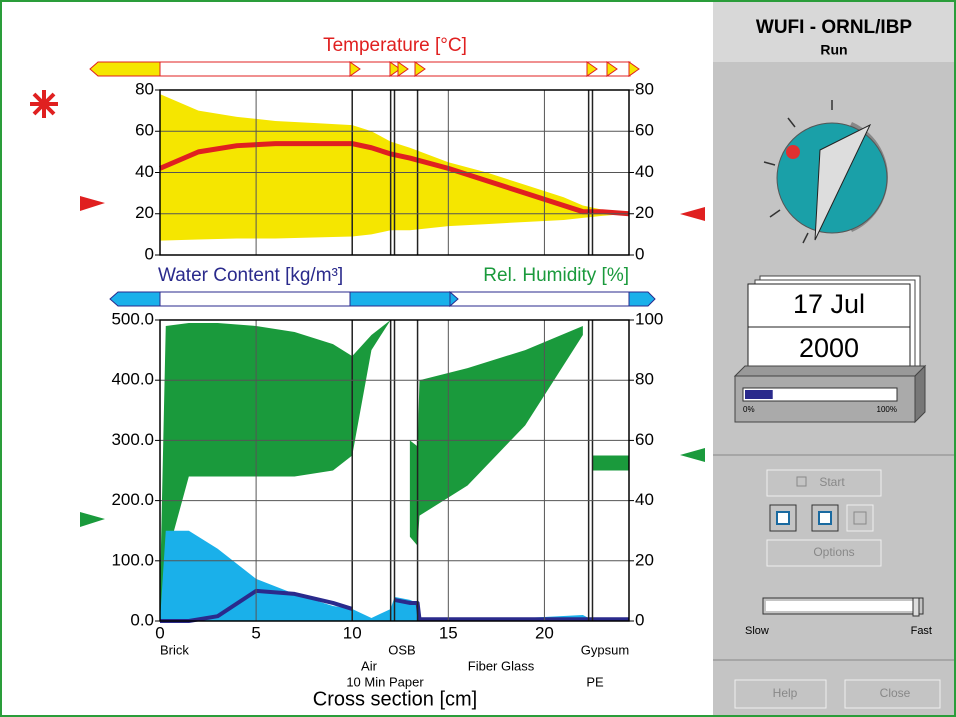 The height and width of the screenshot is (717, 956). I want to click on date-year: 2000, so click(829, 348).